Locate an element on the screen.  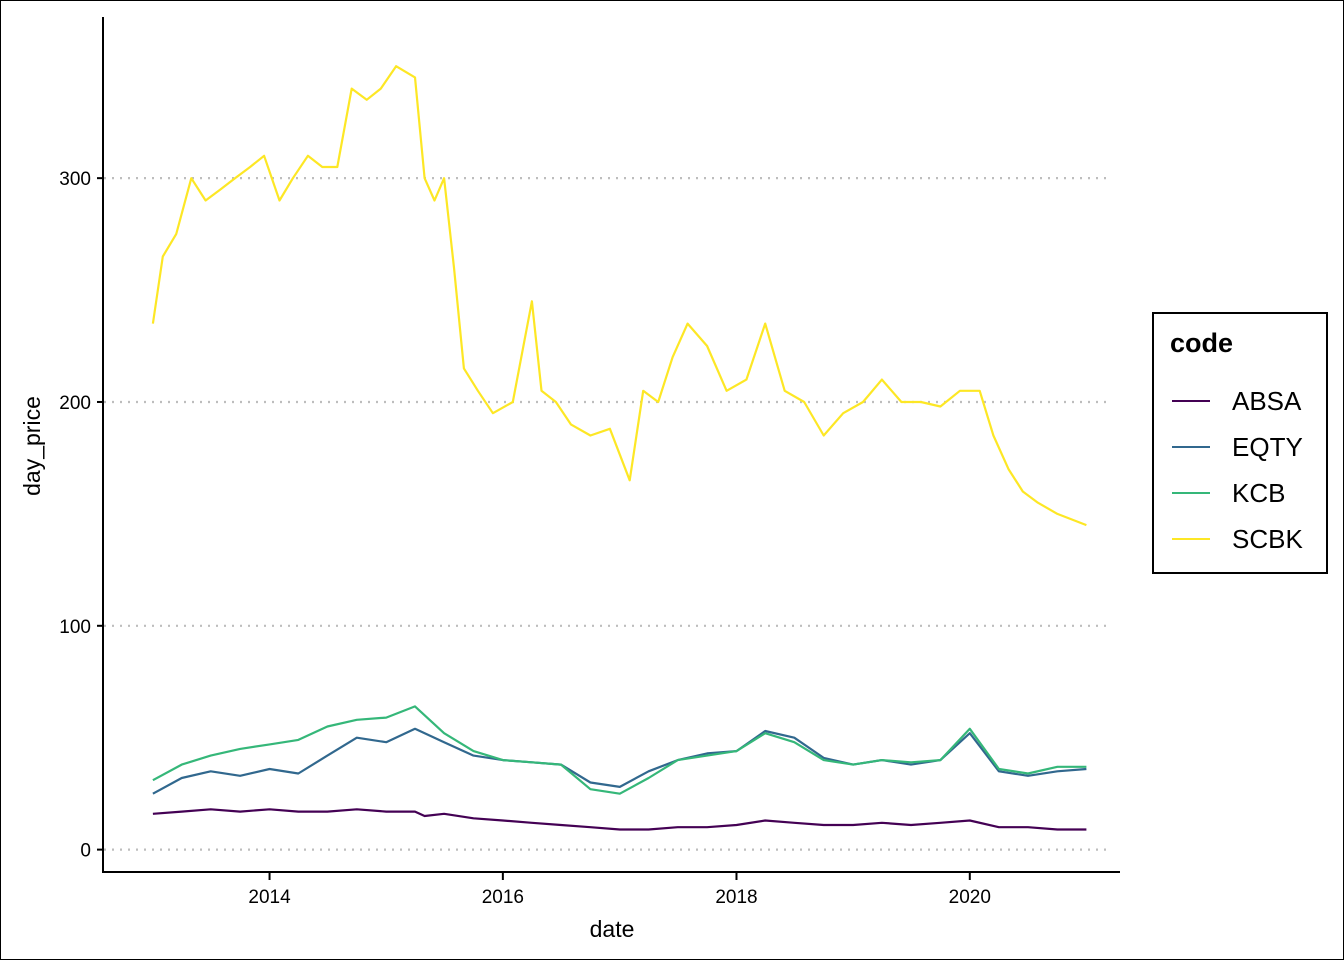
legend-label-kcb: KCB is located at coordinates (1259, 493).